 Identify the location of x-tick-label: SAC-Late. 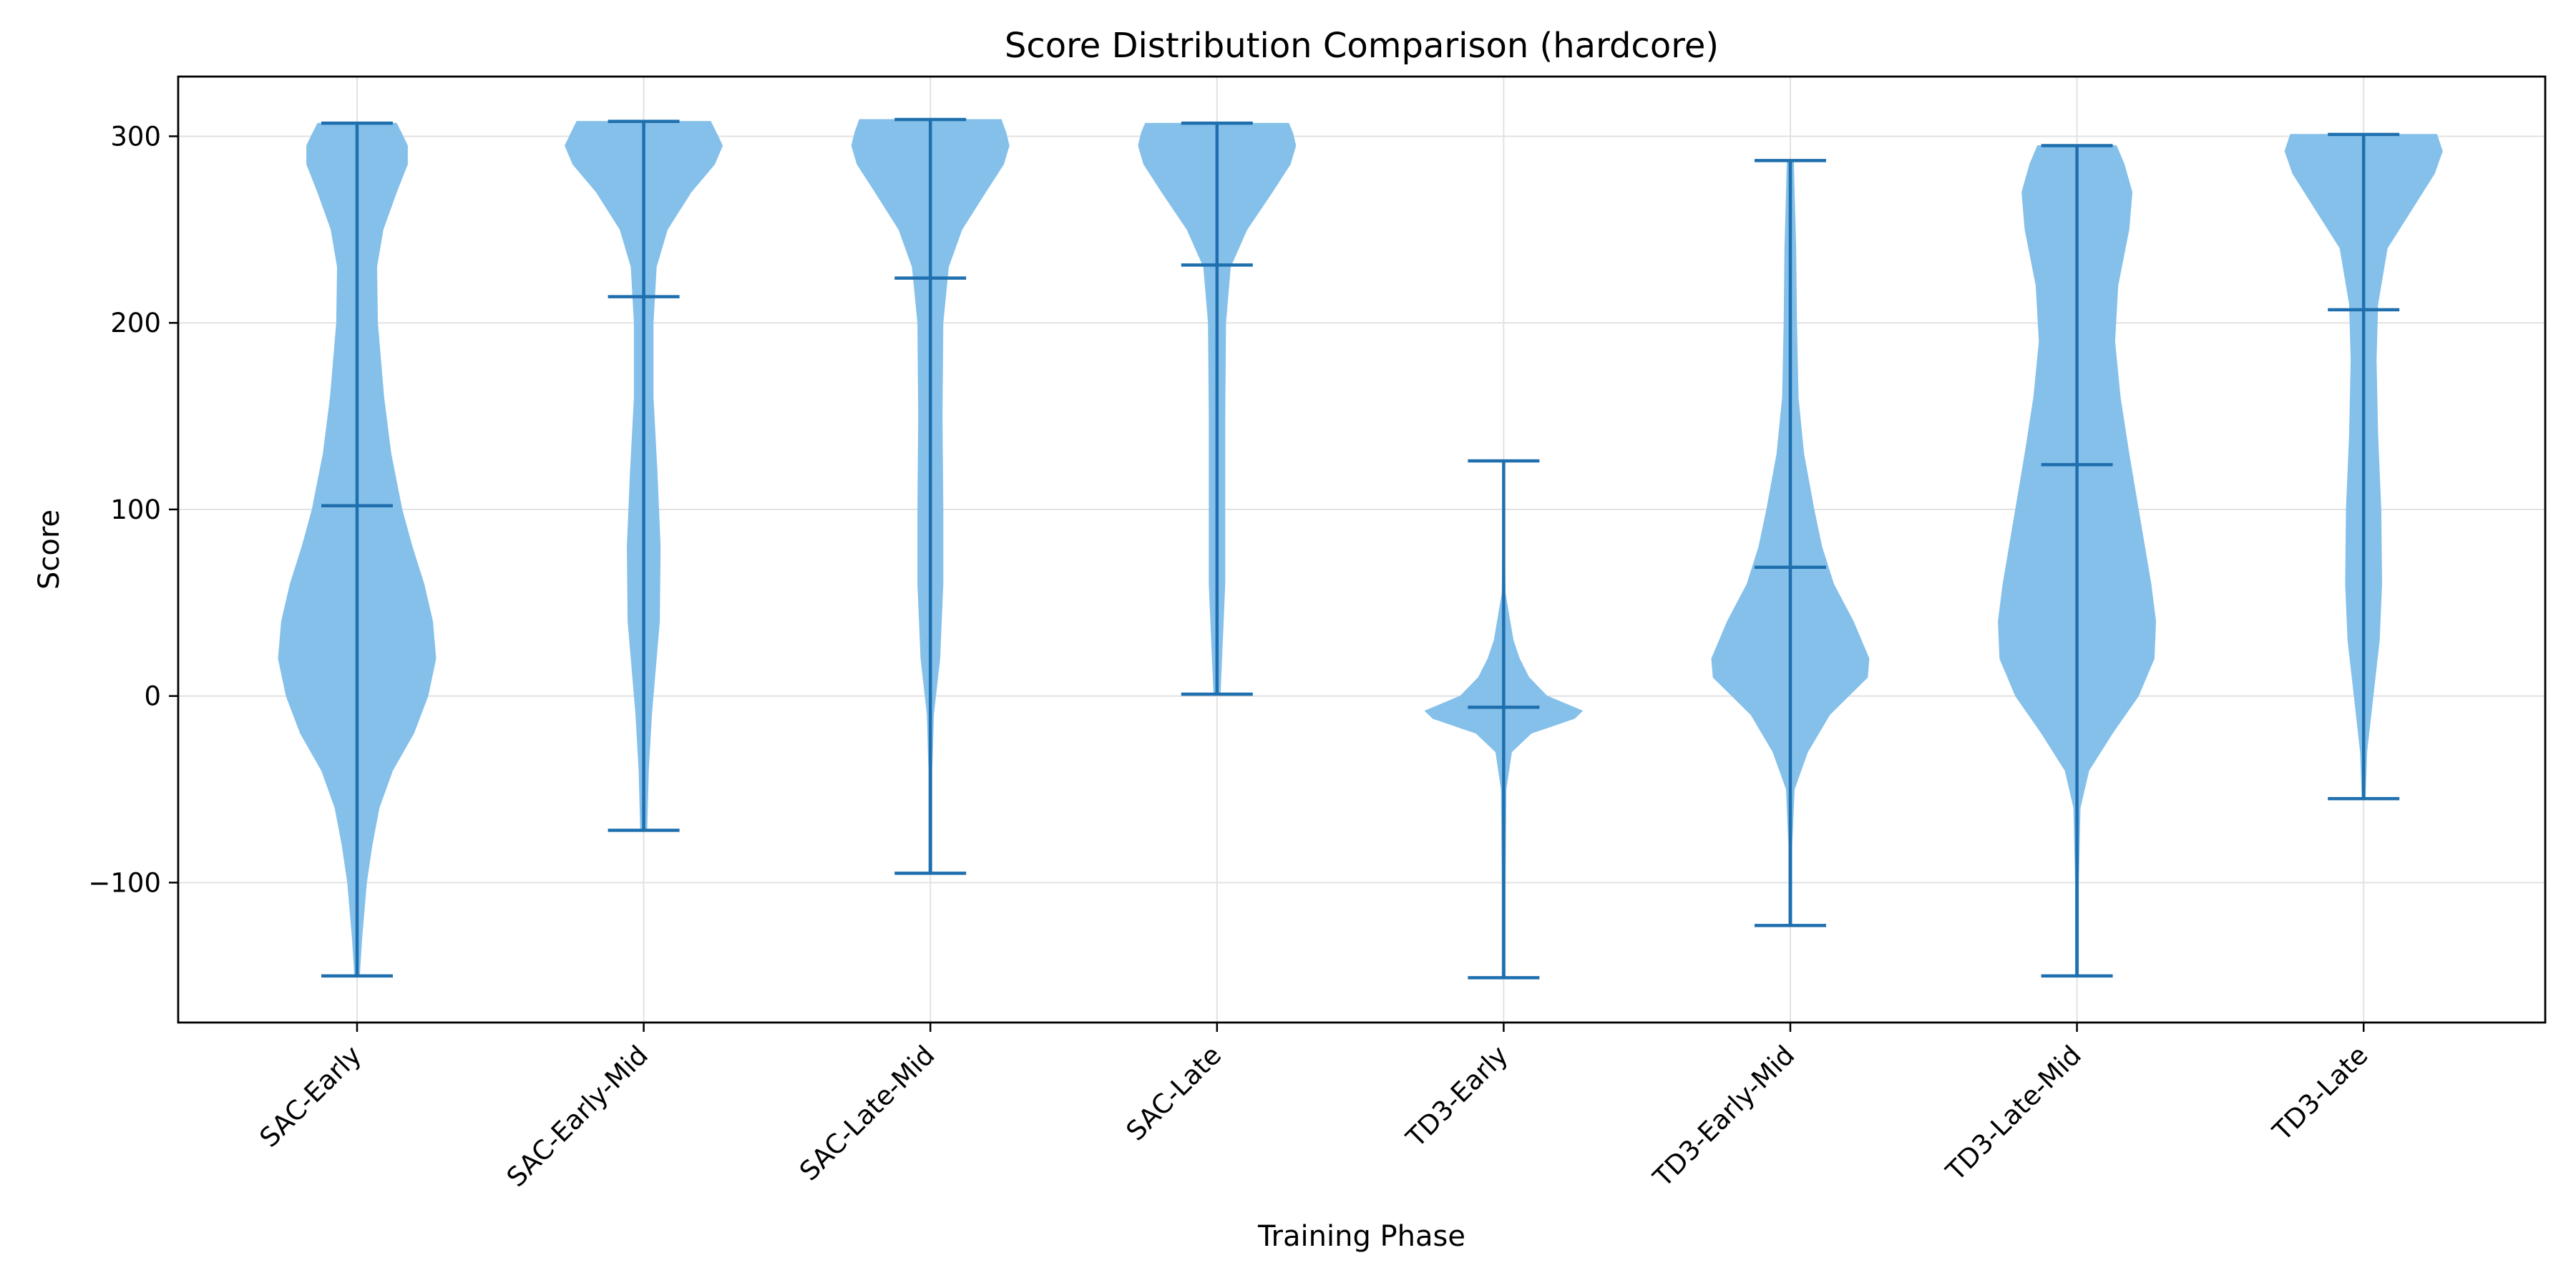
(1174, 1093).